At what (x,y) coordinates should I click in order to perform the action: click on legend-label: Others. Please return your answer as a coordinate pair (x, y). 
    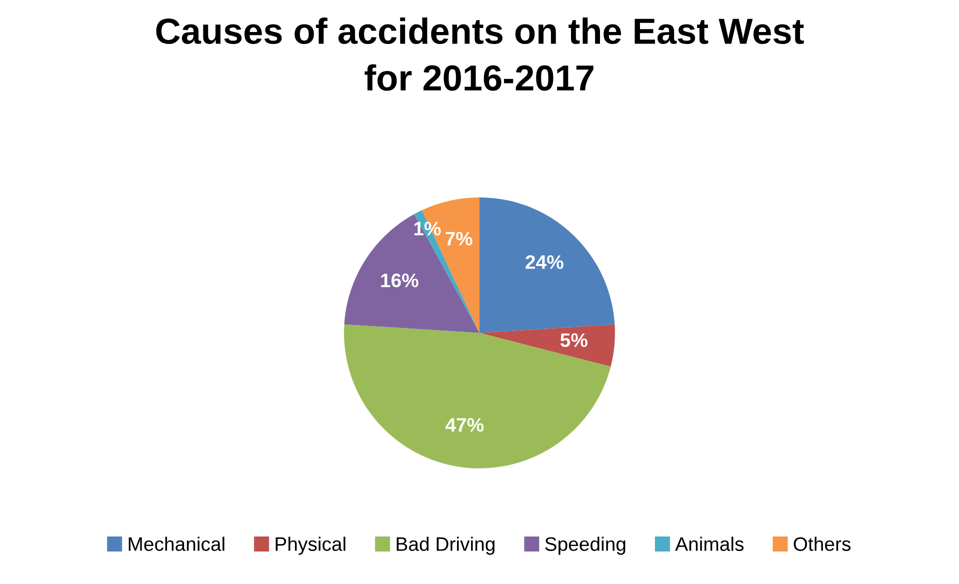
    Looking at the image, I should click on (822, 543).